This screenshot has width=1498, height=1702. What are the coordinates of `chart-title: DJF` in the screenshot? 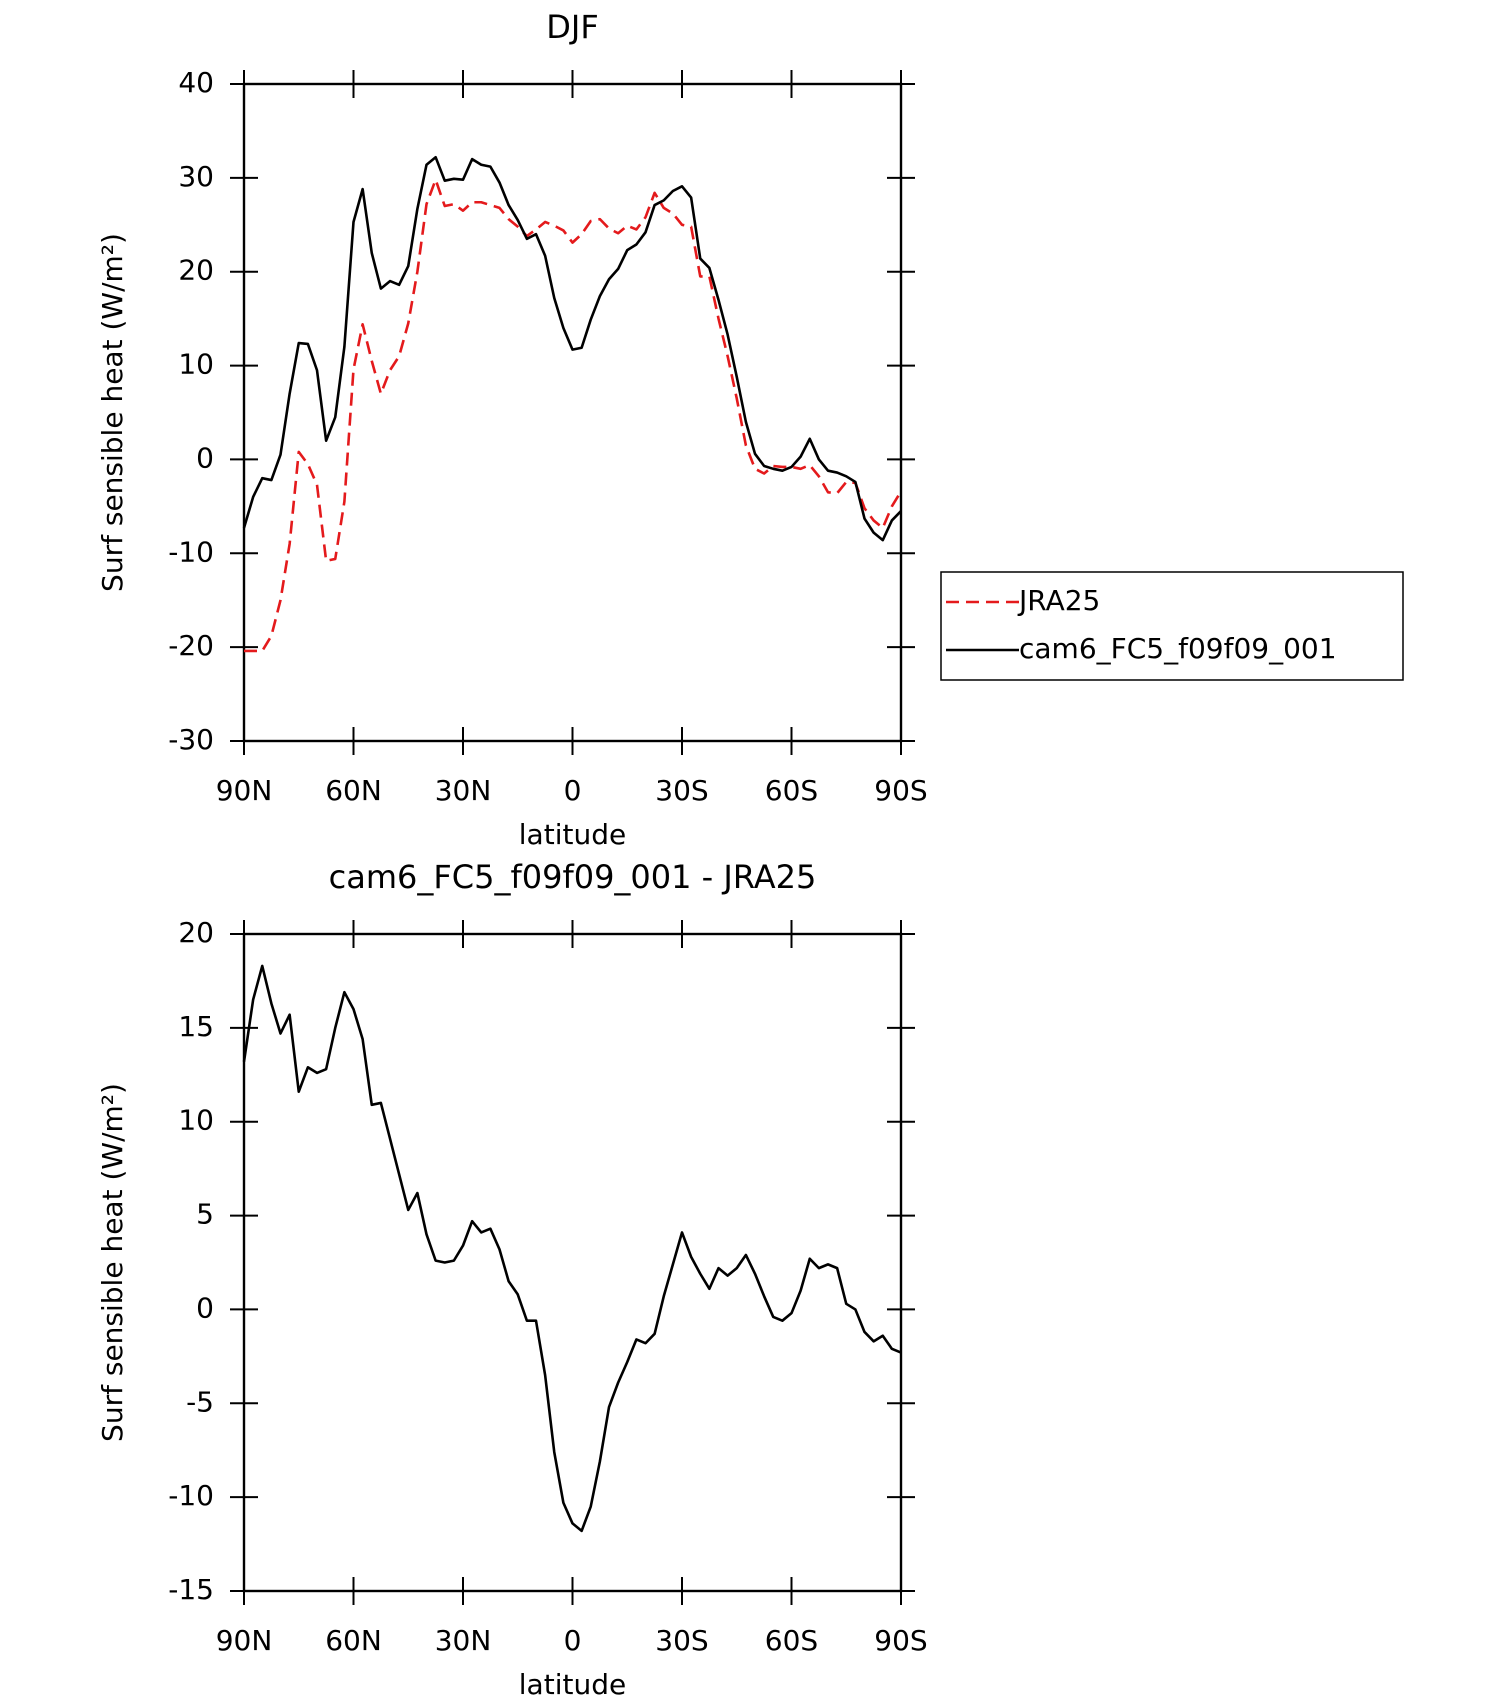 It's located at (572, 27).